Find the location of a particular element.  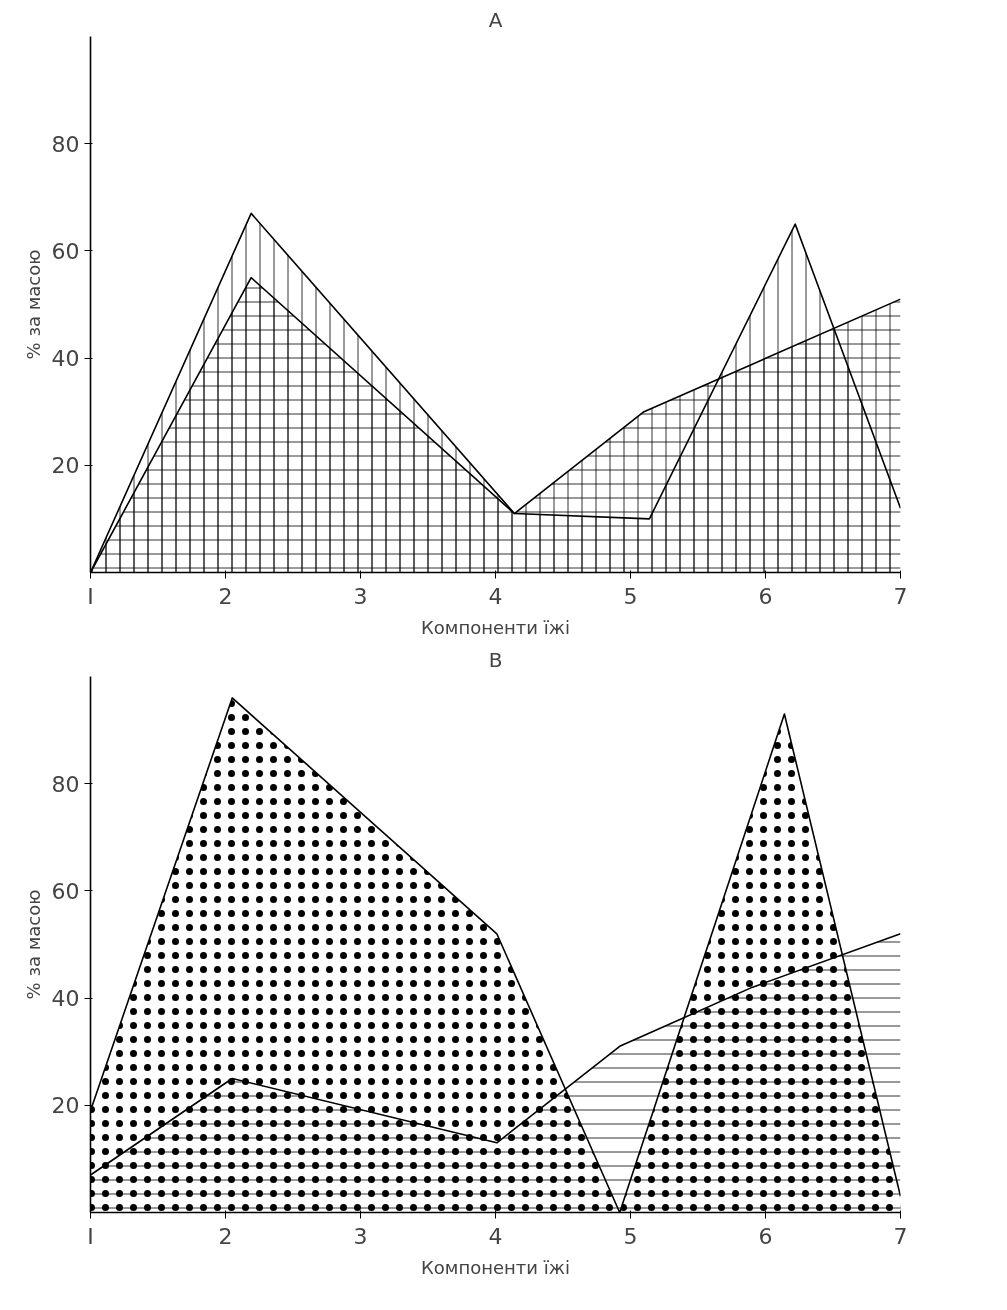

chart-title: А is located at coordinates (495, 19).